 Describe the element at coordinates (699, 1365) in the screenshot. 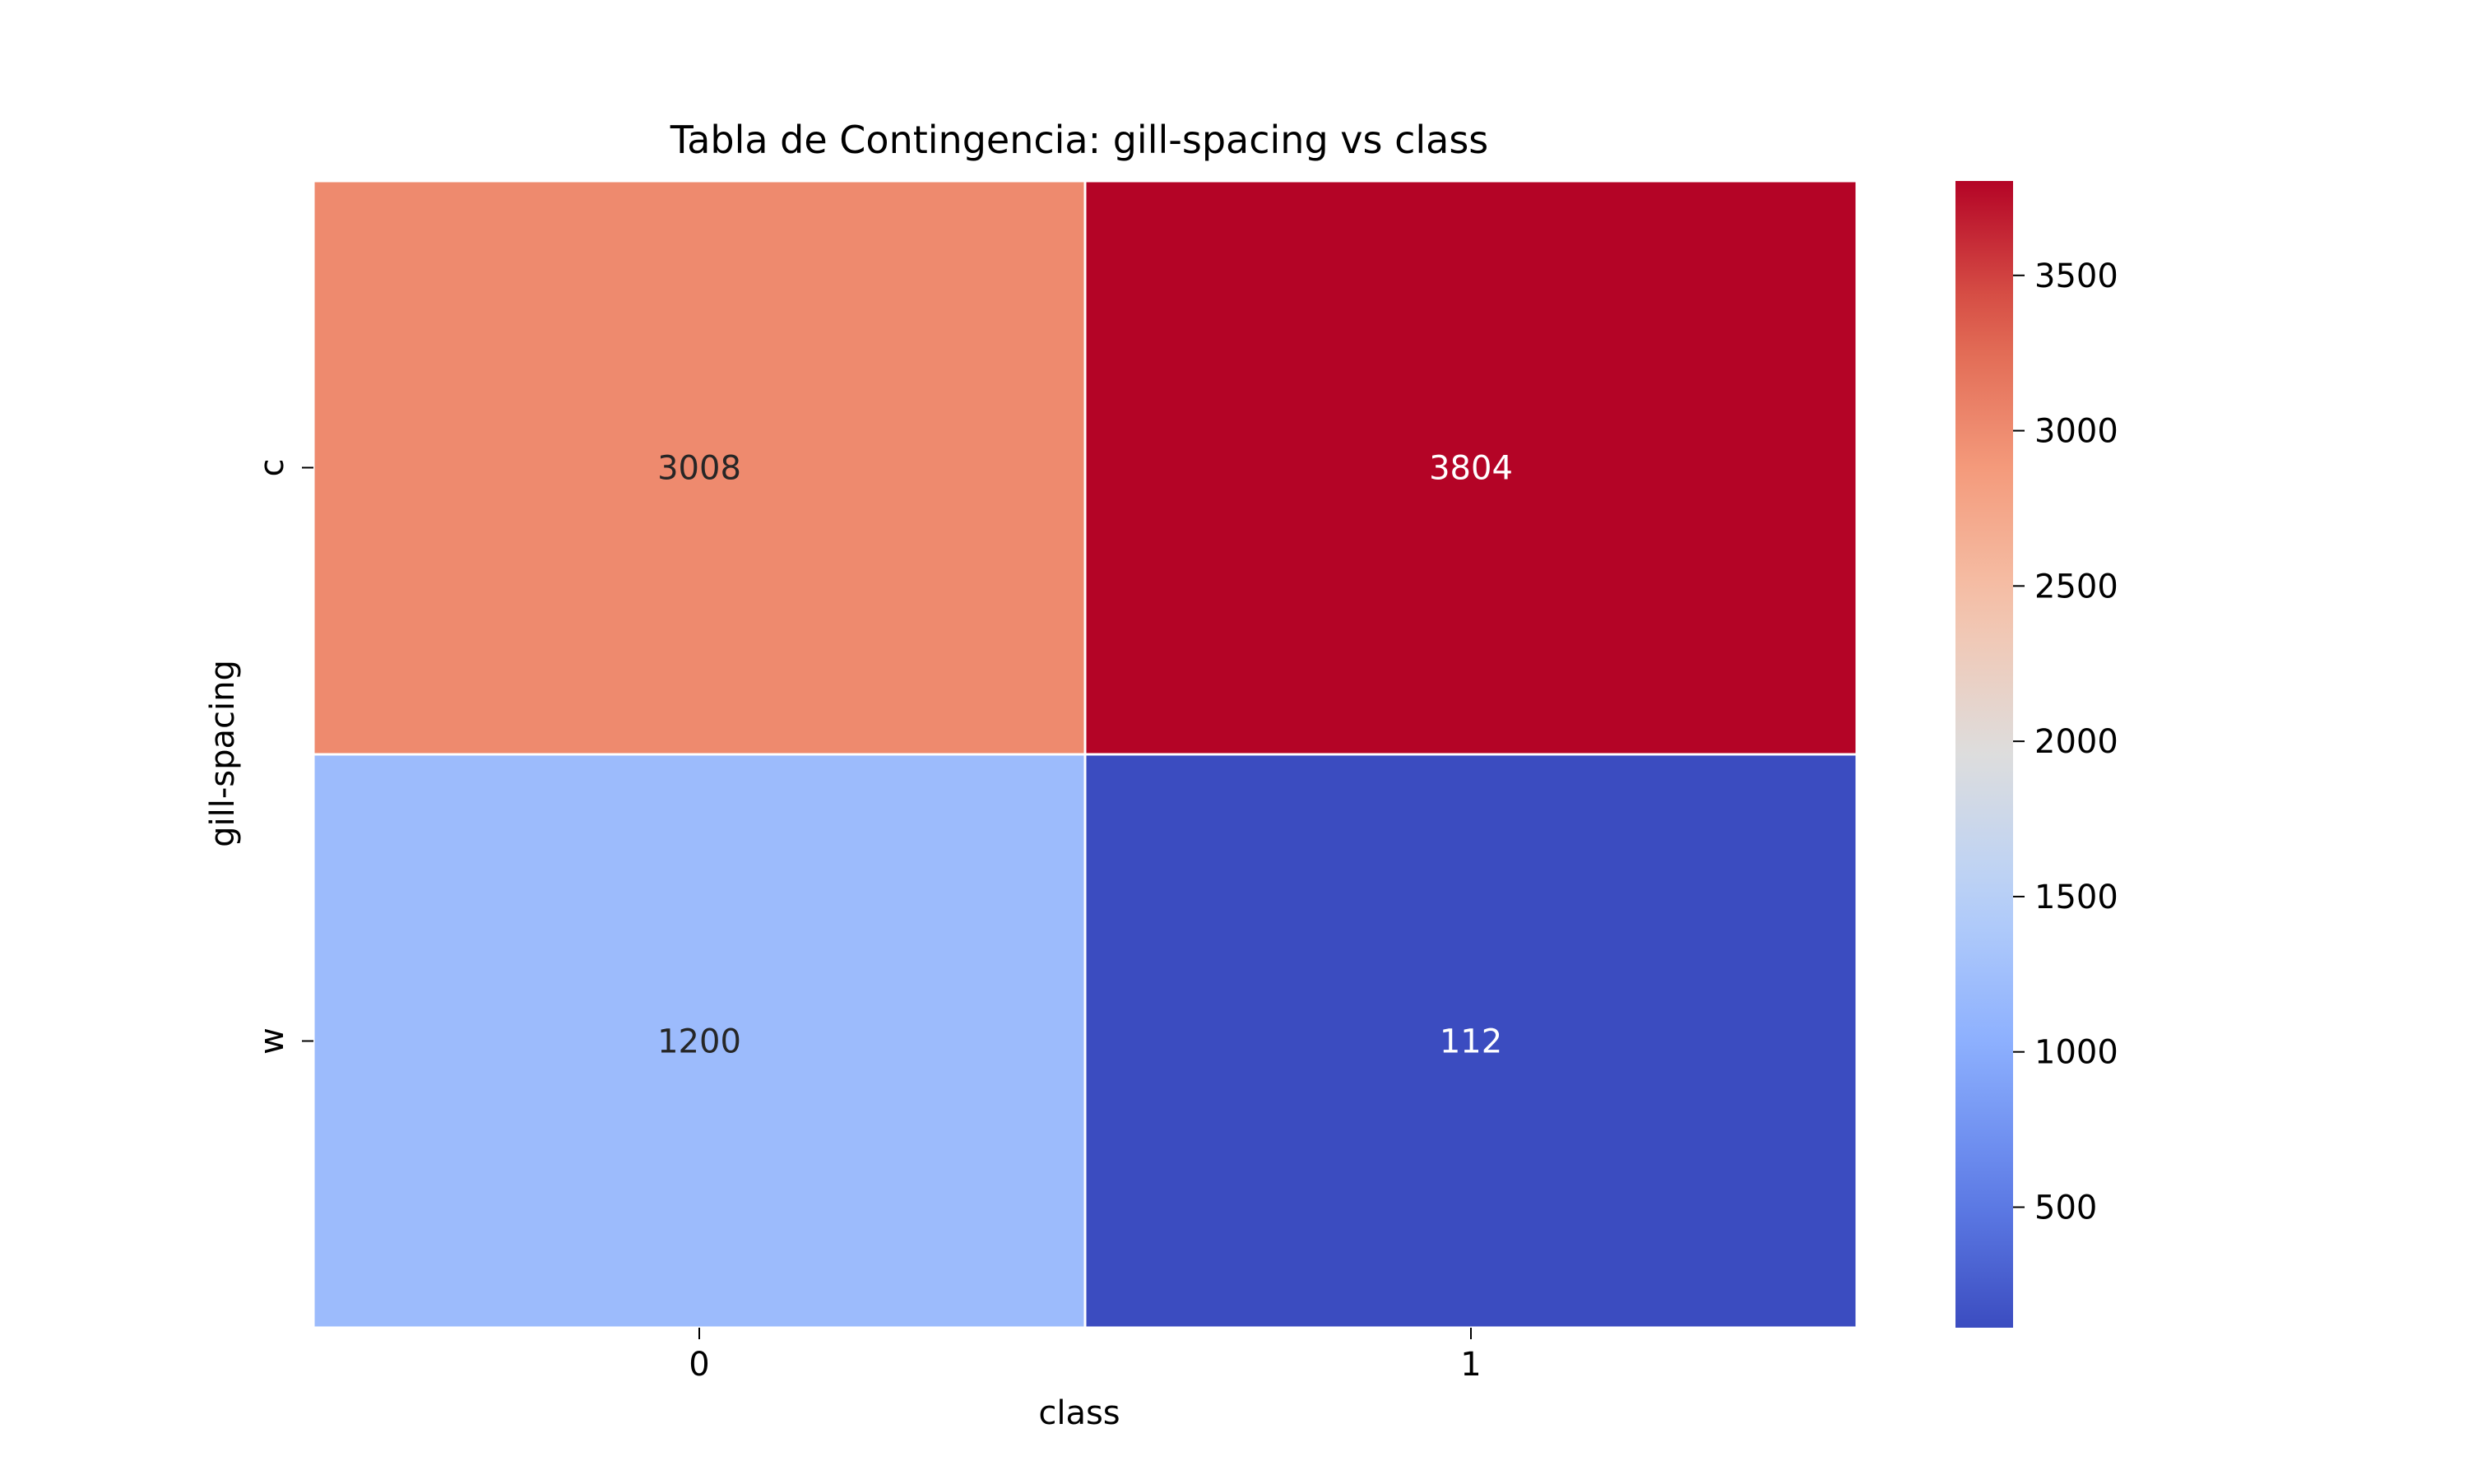

I see `x-tick-label: 0` at that location.